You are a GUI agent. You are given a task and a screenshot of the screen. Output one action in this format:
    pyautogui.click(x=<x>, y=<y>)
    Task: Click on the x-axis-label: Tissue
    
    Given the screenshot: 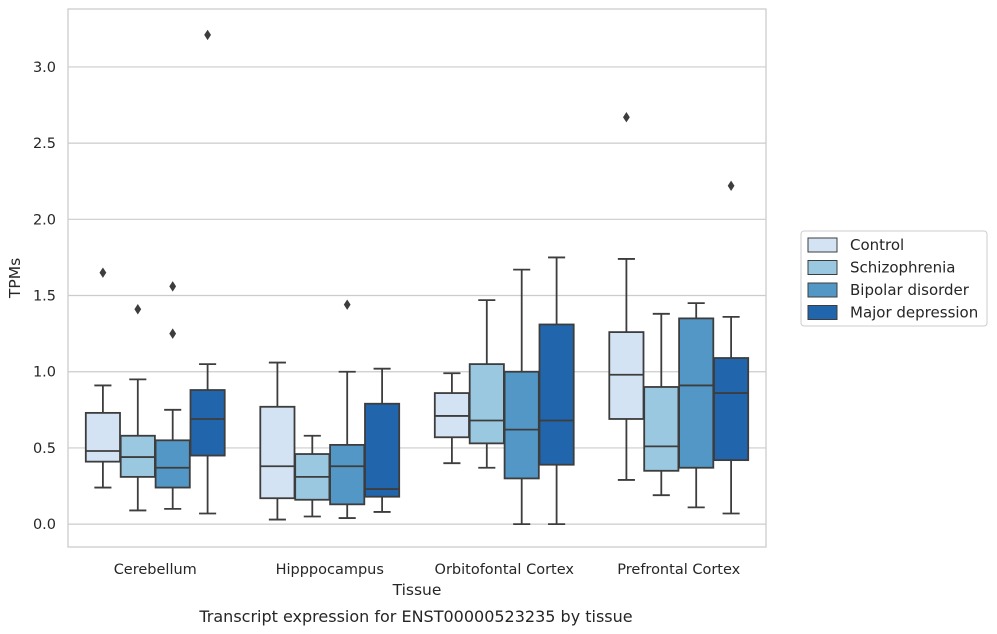 What is the action you would take?
    pyautogui.click(x=417, y=590)
    